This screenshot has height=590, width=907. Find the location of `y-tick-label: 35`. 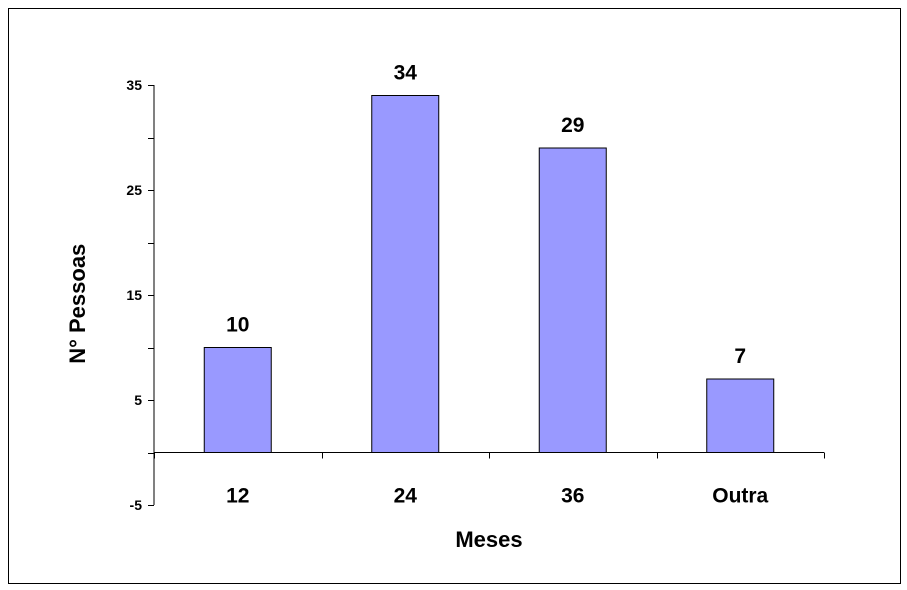

y-tick-label: 35 is located at coordinates (134, 85).